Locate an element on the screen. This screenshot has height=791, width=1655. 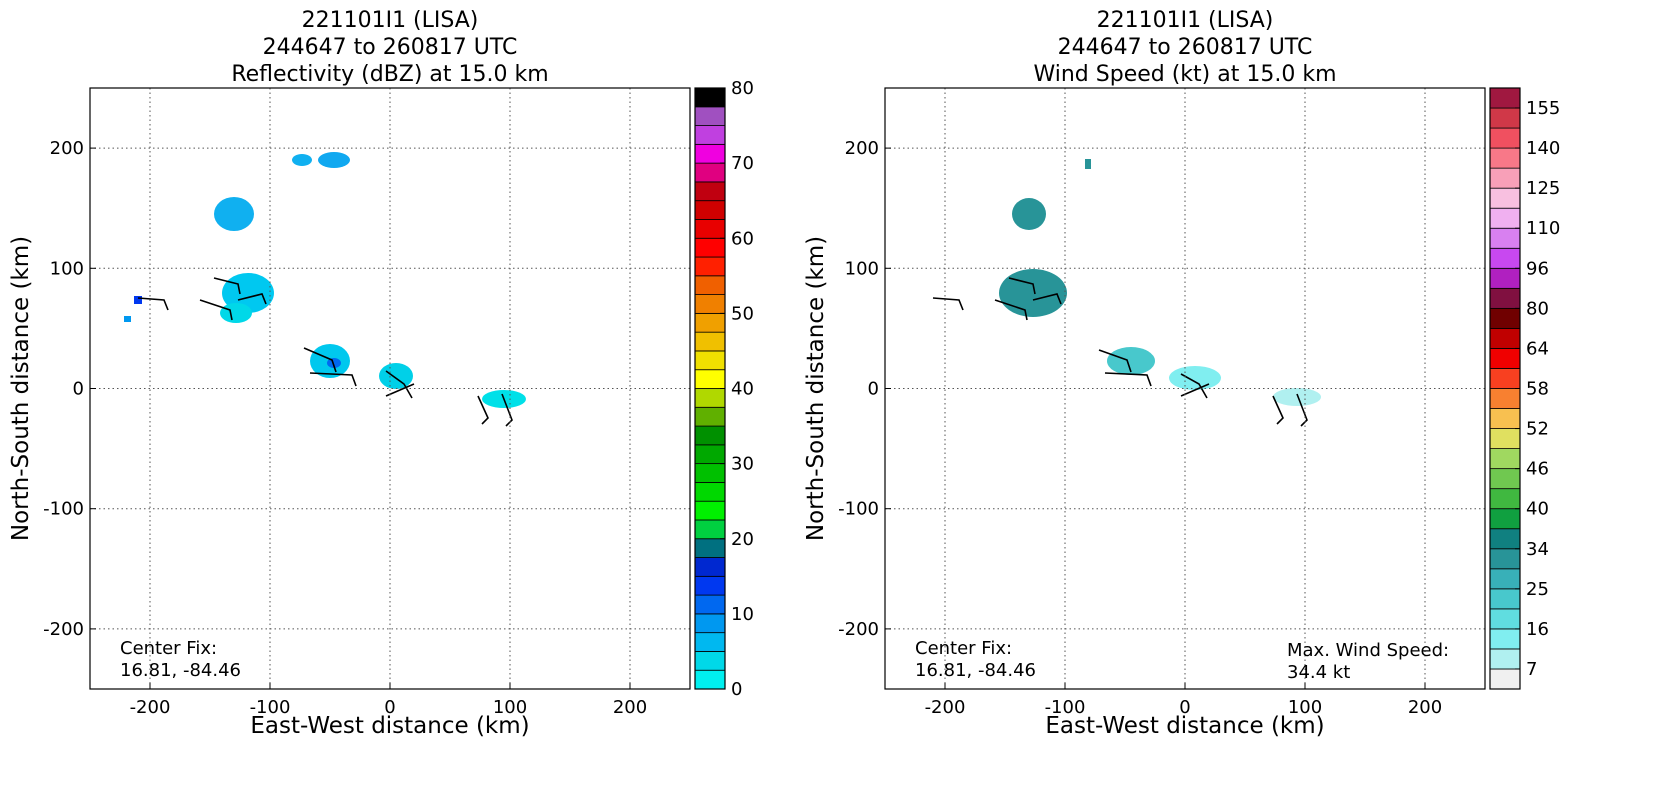
chart-title: 221101I1 (LISA) is located at coordinates (390, 20).